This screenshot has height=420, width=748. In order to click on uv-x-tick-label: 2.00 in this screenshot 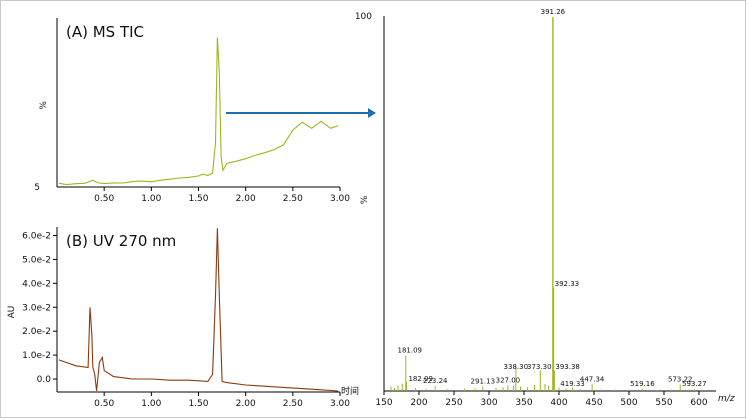, I will do `click(246, 404)`.